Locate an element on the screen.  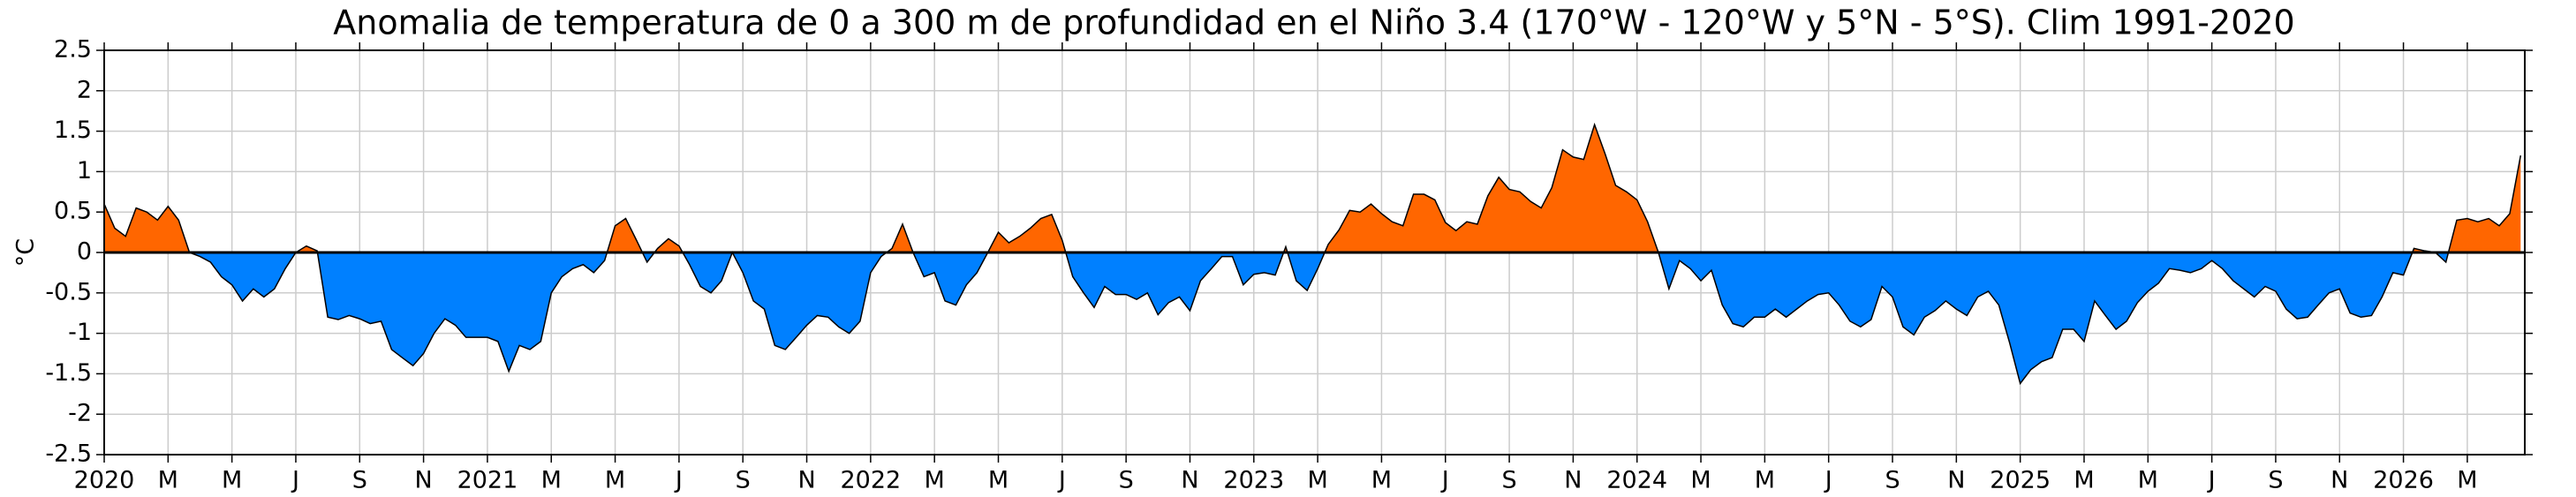
x-tick-label: 2023 is located at coordinates (1253, 480).